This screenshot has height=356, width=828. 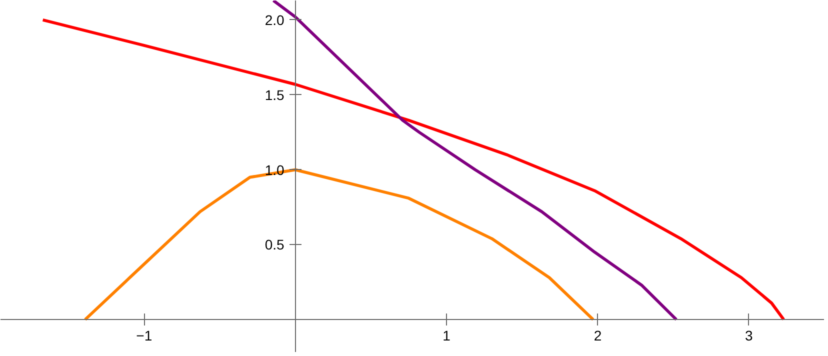 I want to click on x-tick-label: 3, so click(x=749, y=336).